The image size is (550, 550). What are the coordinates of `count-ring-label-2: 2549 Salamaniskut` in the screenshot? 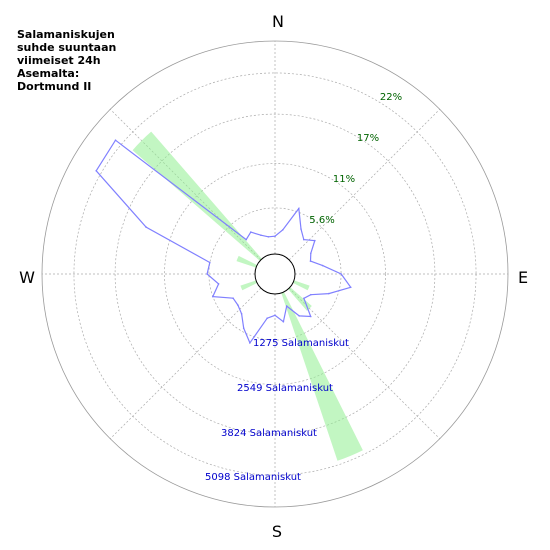 It's located at (285, 388).